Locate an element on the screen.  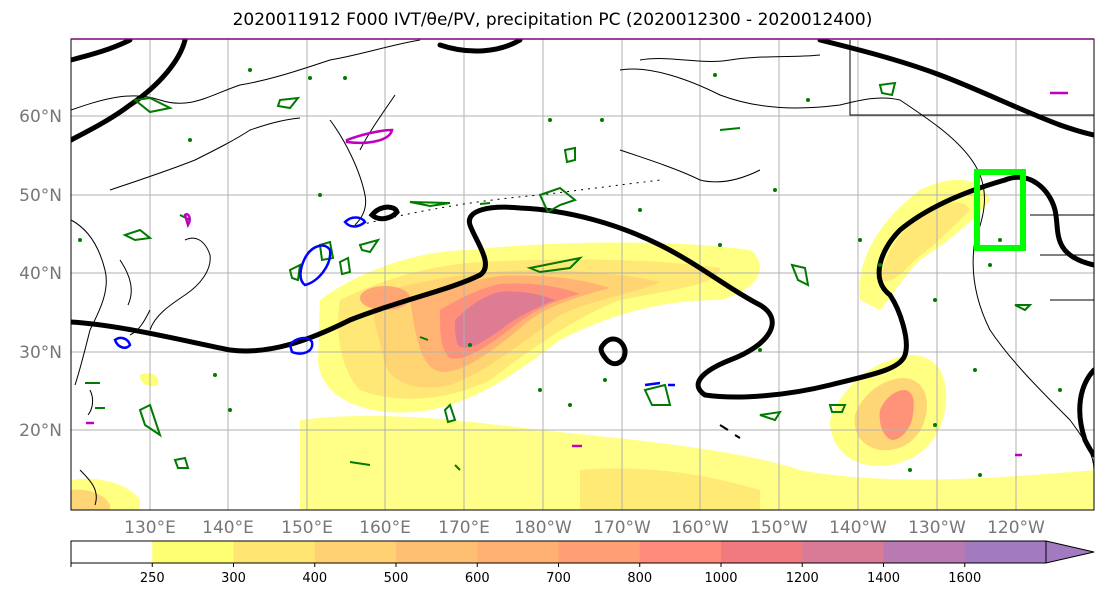
lon-label-160e: 160°E is located at coordinates (385, 528).